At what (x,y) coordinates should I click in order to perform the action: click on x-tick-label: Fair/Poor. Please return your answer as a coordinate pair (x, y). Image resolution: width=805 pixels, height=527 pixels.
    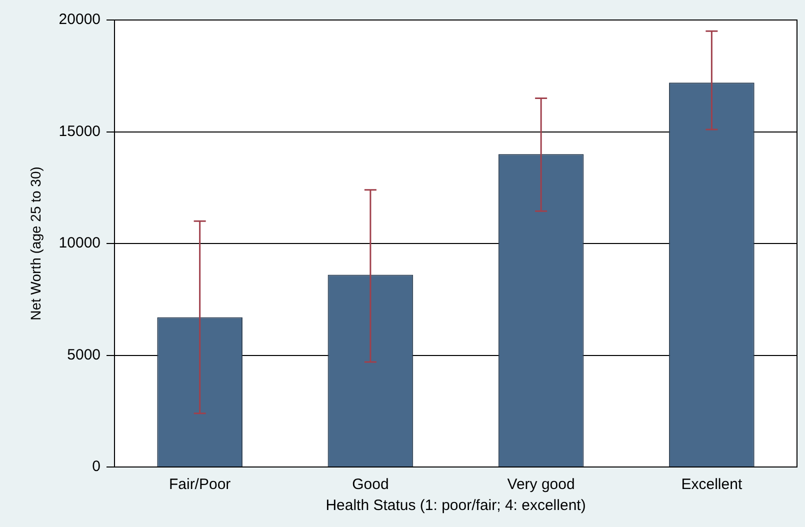
    Looking at the image, I should click on (199, 485).